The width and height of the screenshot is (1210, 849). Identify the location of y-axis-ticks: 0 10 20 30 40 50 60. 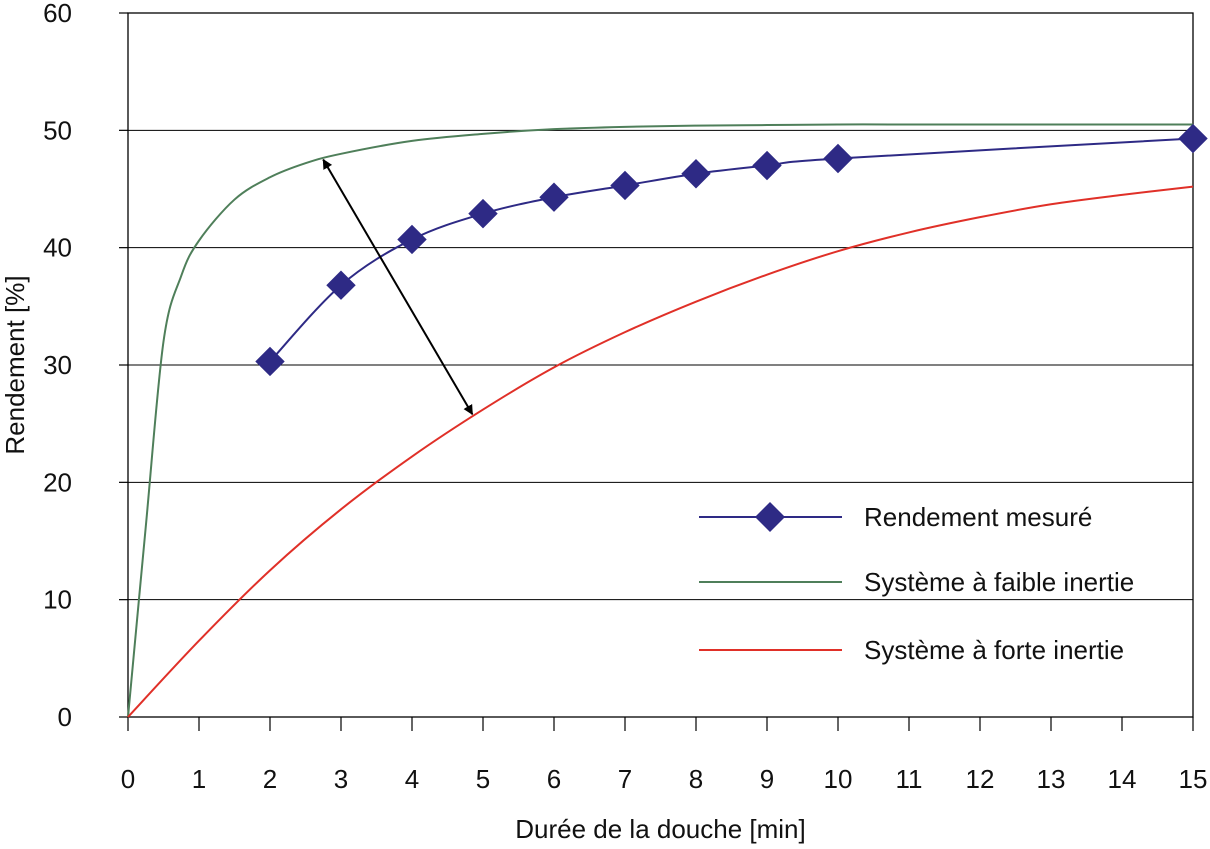
(85, 366).